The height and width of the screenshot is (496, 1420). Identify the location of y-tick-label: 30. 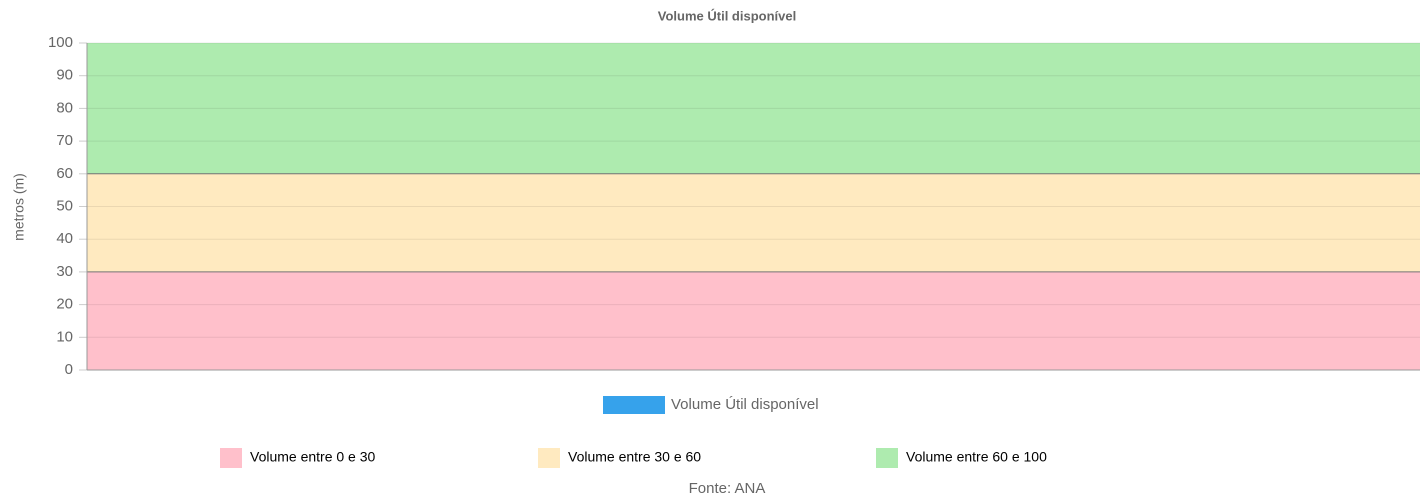
(64, 271).